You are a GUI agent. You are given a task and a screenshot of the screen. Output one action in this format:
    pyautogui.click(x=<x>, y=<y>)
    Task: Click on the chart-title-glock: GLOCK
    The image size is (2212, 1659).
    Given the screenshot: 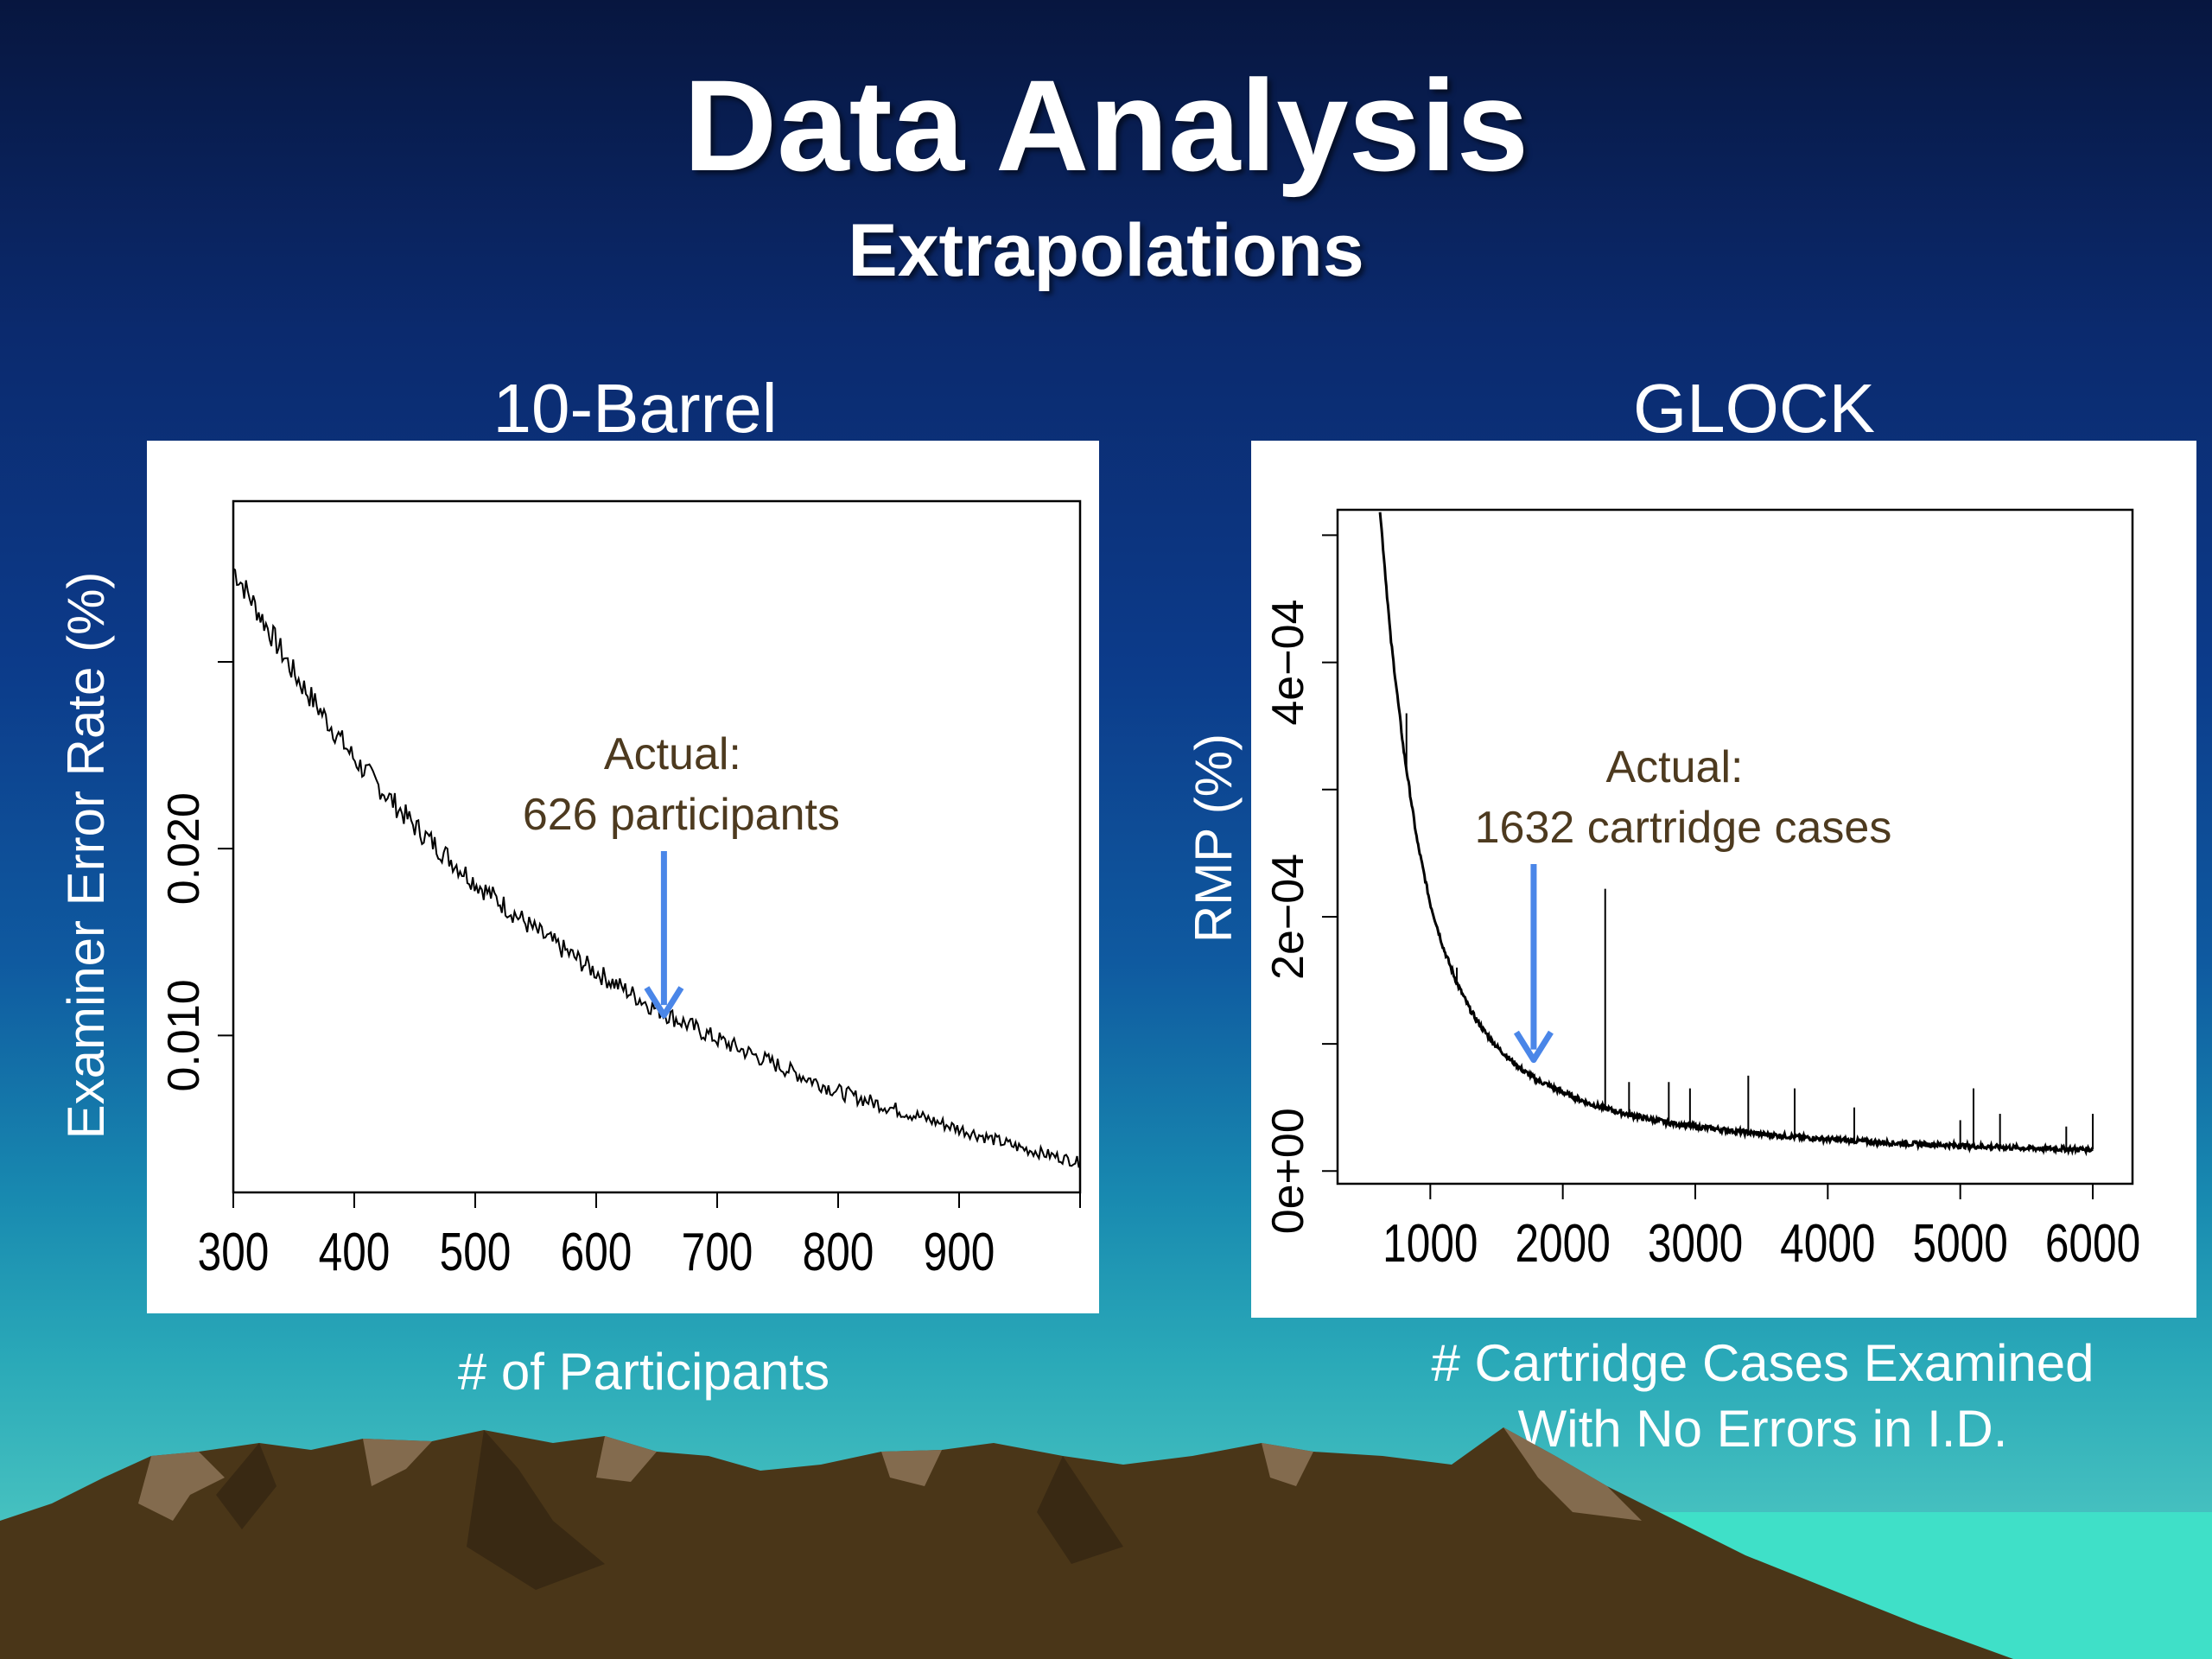 What is the action you would take?
    pyautogui.click(x=1754, y=408)
    